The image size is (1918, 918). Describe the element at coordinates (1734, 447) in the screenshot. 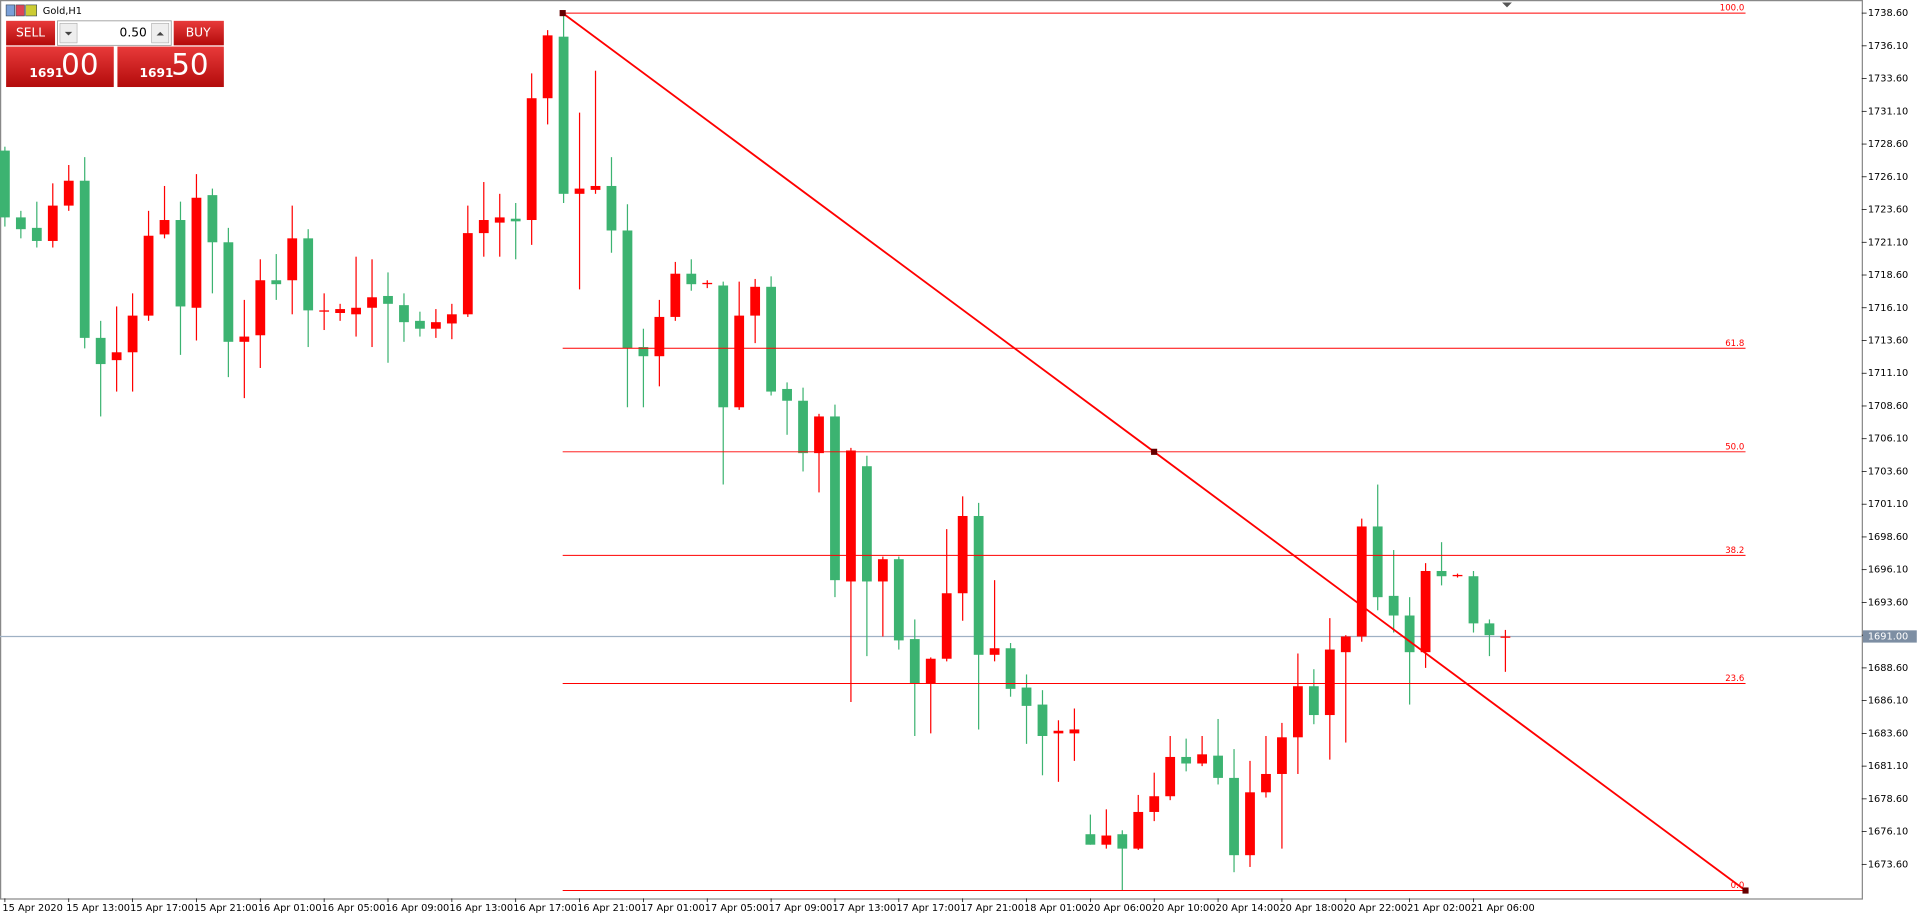

I see `fib-label: 50.0` at that location.